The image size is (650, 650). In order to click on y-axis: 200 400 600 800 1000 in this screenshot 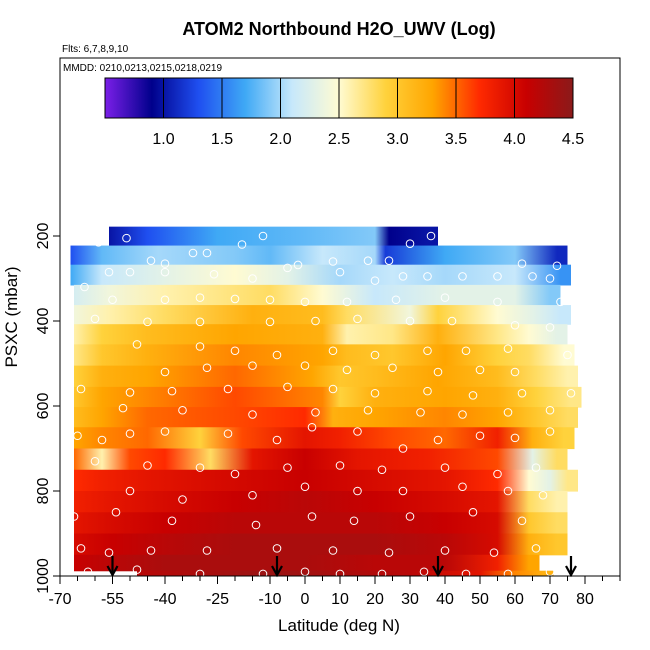, I will do `click(47, 408)`.